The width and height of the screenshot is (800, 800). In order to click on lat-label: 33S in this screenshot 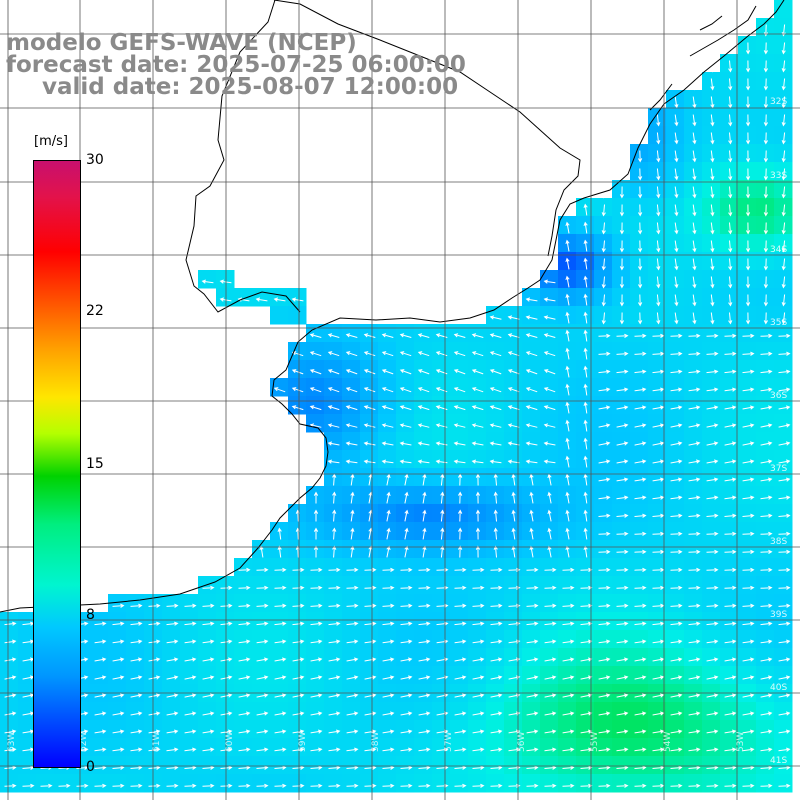, I will do `click(778, 176)`.